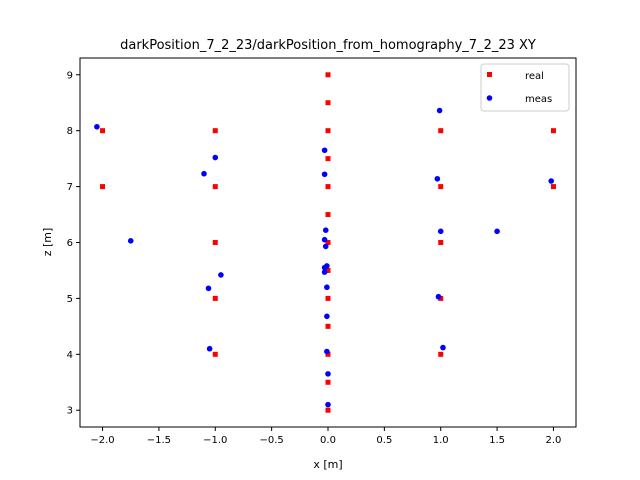 Image resolution: width=640 pixels, height=480 pixels. What do you see at coordinates (70, 411) in the screenshot?
I see `y-tick-label: 3` at bounding box center [70, 411].